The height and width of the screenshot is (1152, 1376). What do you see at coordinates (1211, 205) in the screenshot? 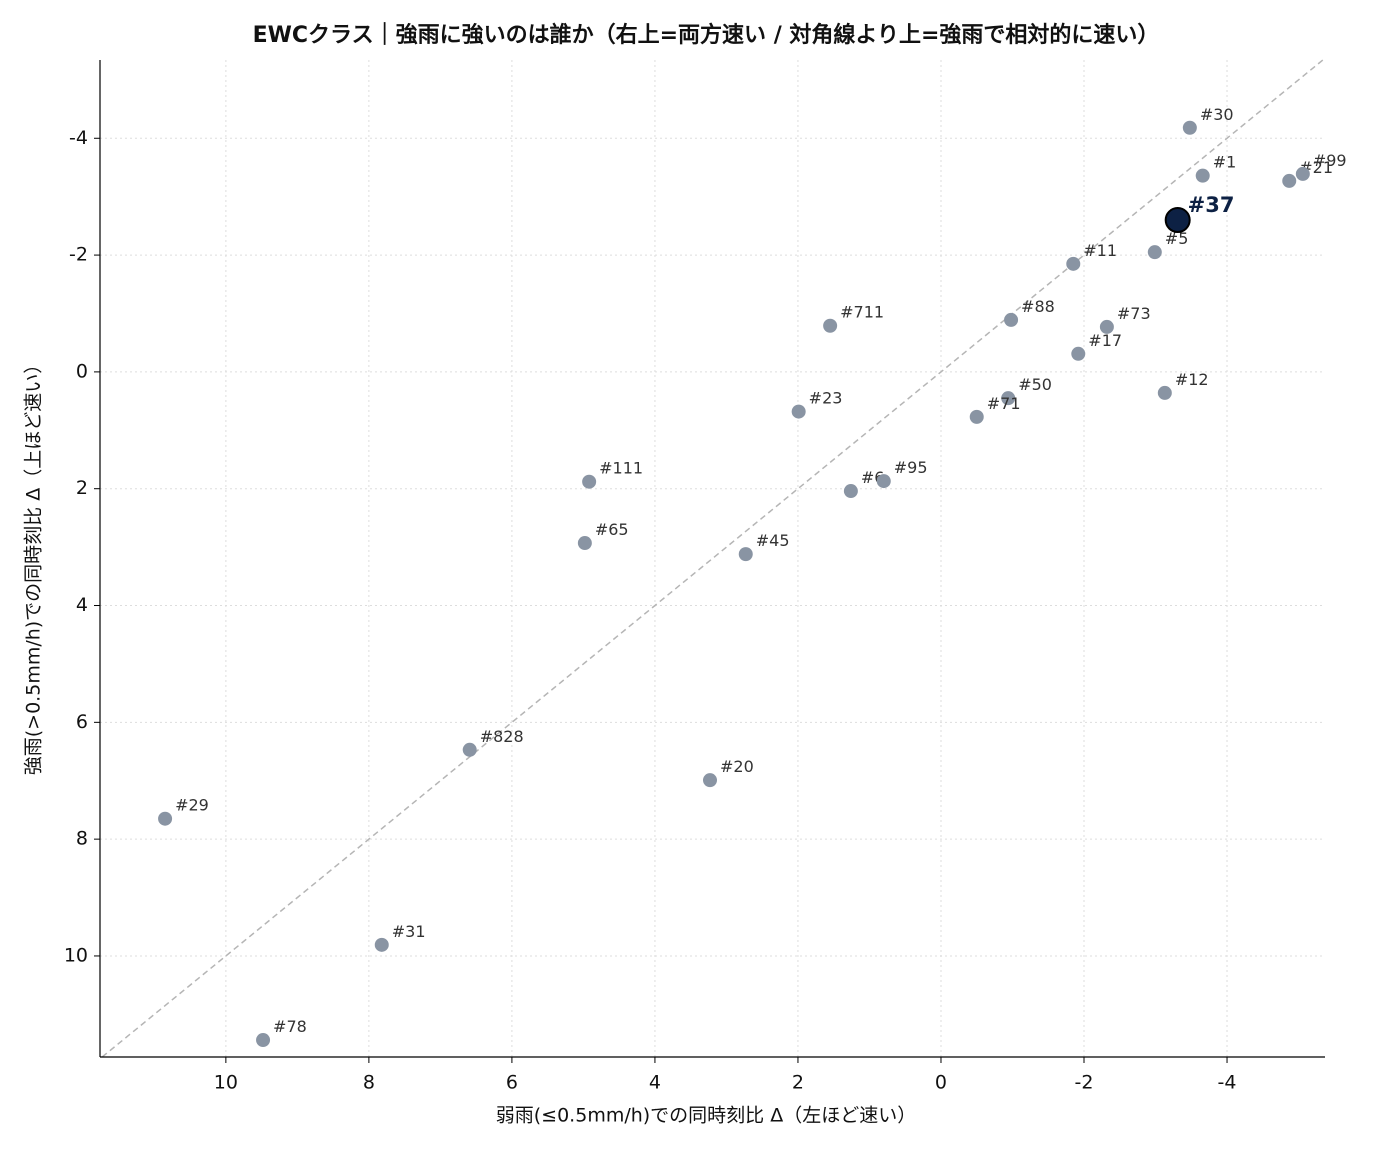
I see `highlight-label: #37` at bounding box center [1211, 205].